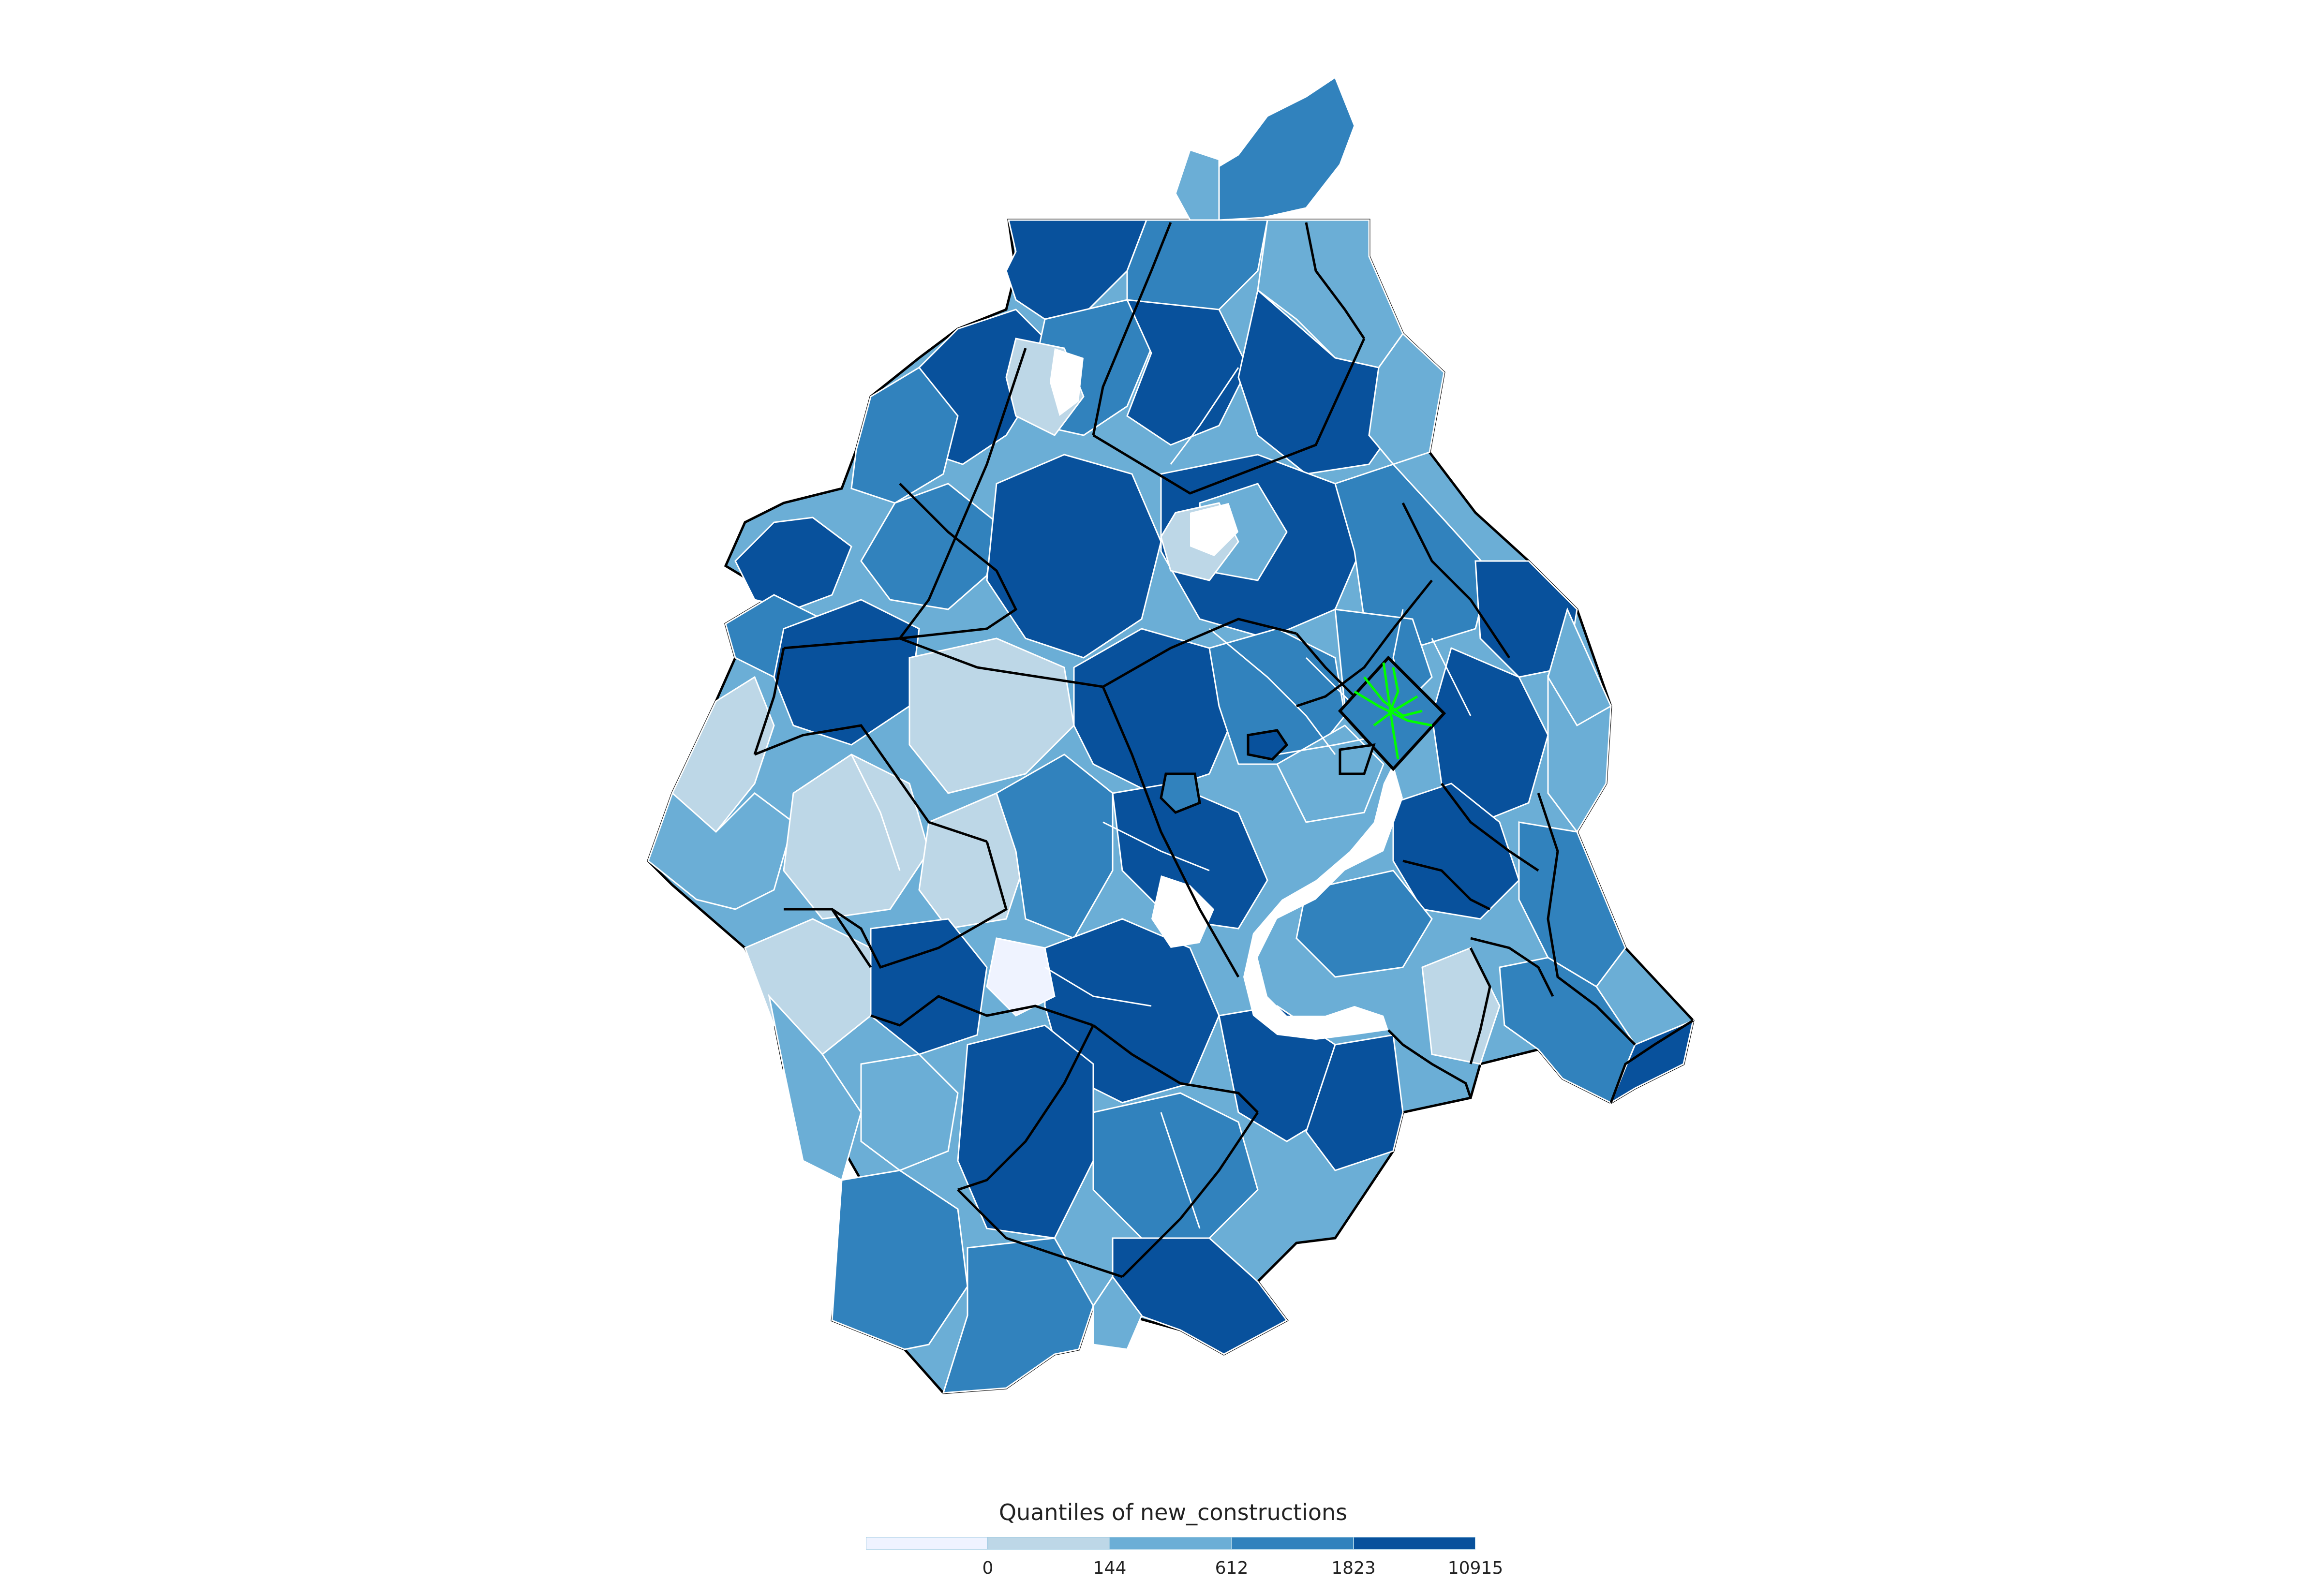 This screenshot has height=1596, width=2322. I want to click on tract-south-mid-light, so click(909, 1112).